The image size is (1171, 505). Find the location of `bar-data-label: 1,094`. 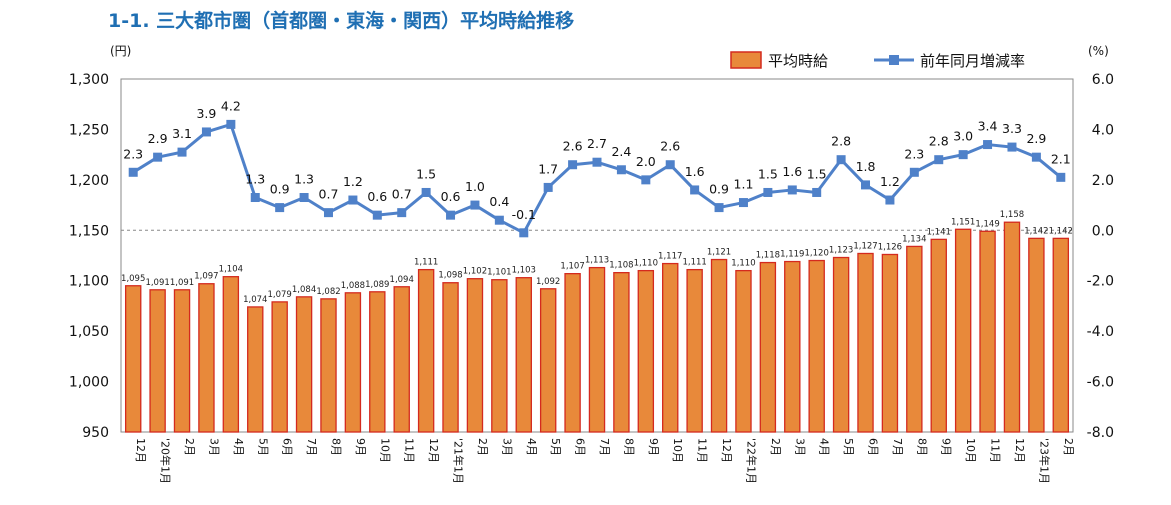

bar-data-label: 1,094 is located at coordinates (402, 280).